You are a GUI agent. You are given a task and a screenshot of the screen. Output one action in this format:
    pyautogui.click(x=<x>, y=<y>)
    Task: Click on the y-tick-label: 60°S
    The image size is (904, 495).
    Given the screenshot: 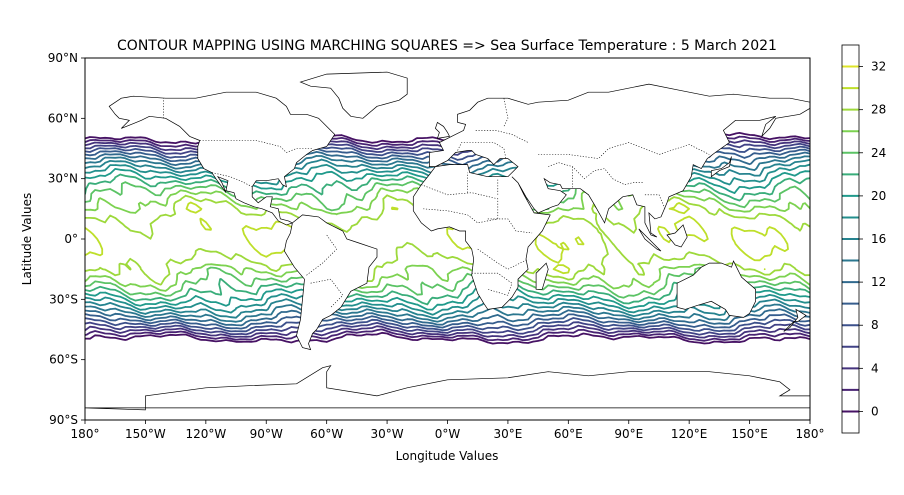 What is the action you would take?
    pyautogui.click(x=63, y=360)
    